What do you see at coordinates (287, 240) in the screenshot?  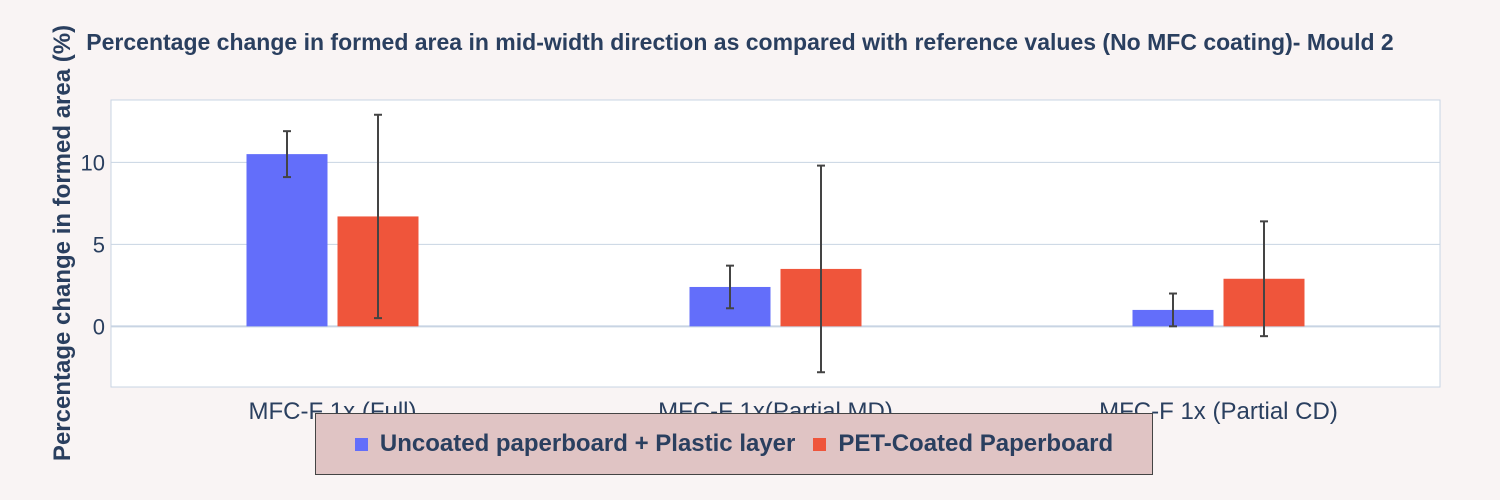 I see `bar-series0-cat0` at bounding box center [287, 240].